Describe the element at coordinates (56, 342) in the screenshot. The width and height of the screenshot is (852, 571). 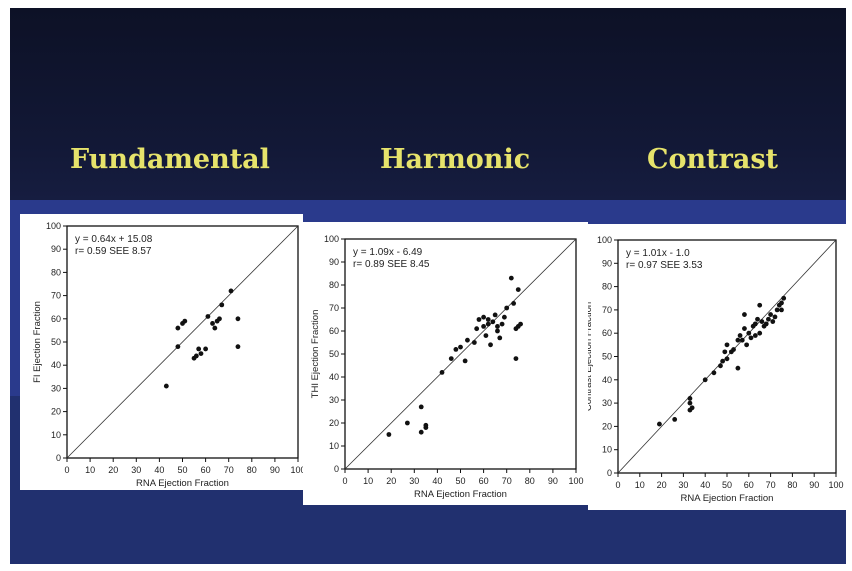
I see `y-tick-label: 50` at that location.